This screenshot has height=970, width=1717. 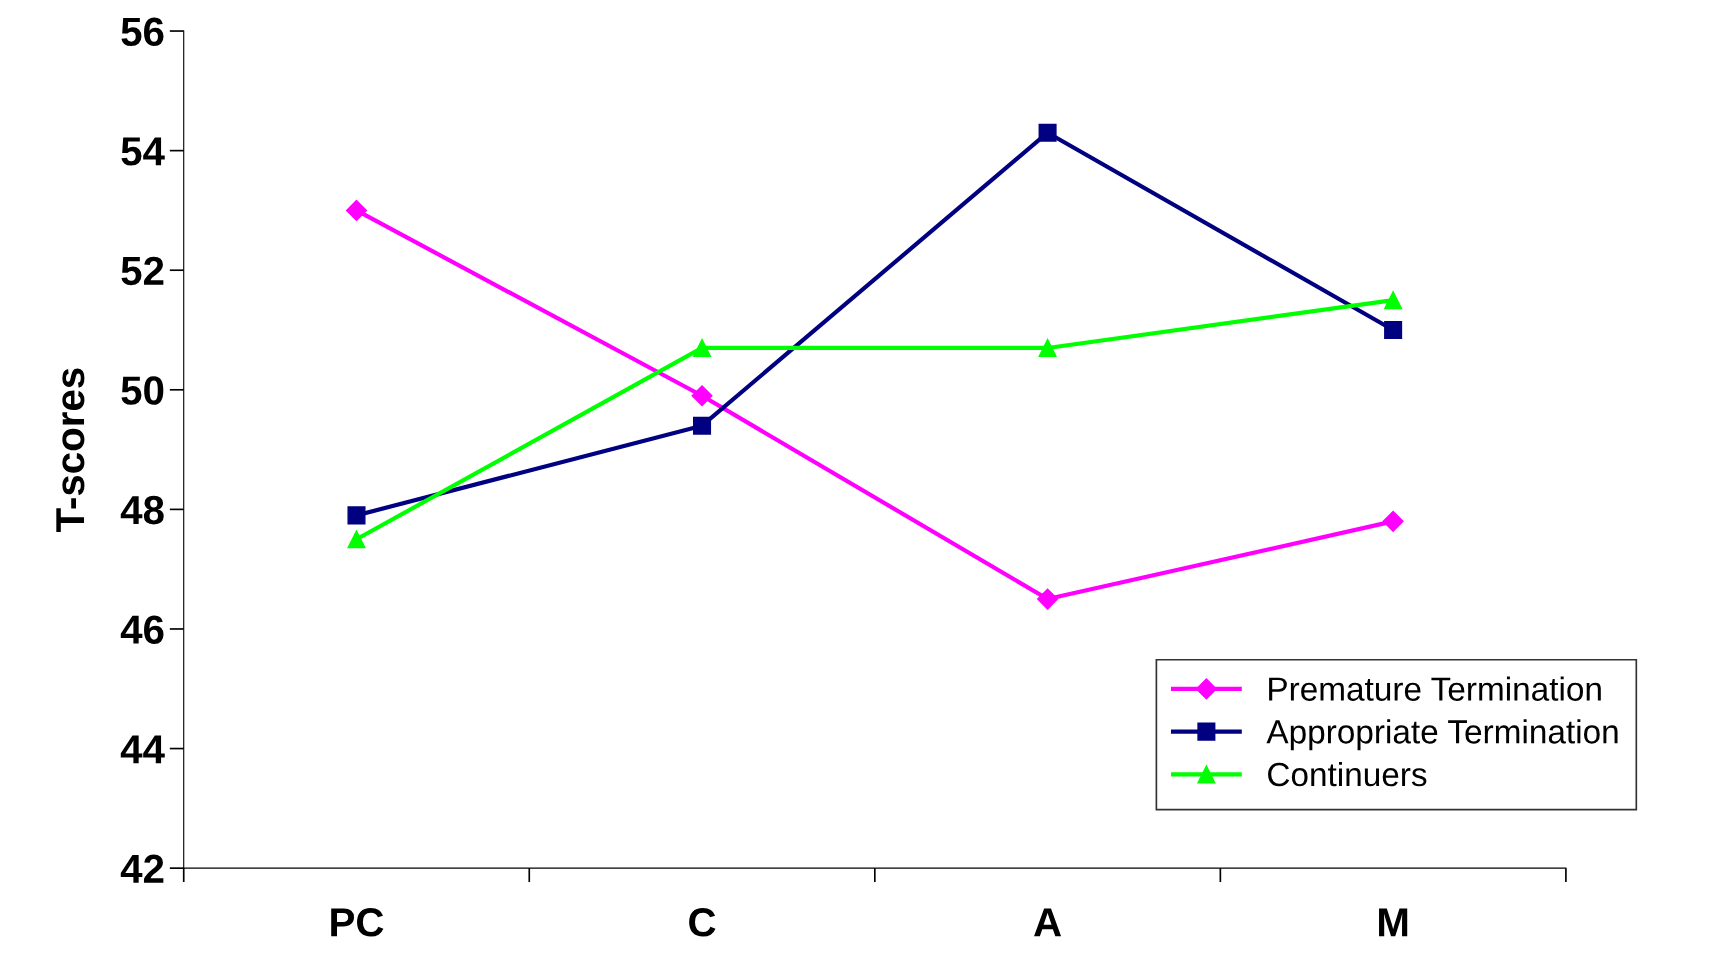 I want to click on legend-label: Continuers, so click(x=1347, y=774).